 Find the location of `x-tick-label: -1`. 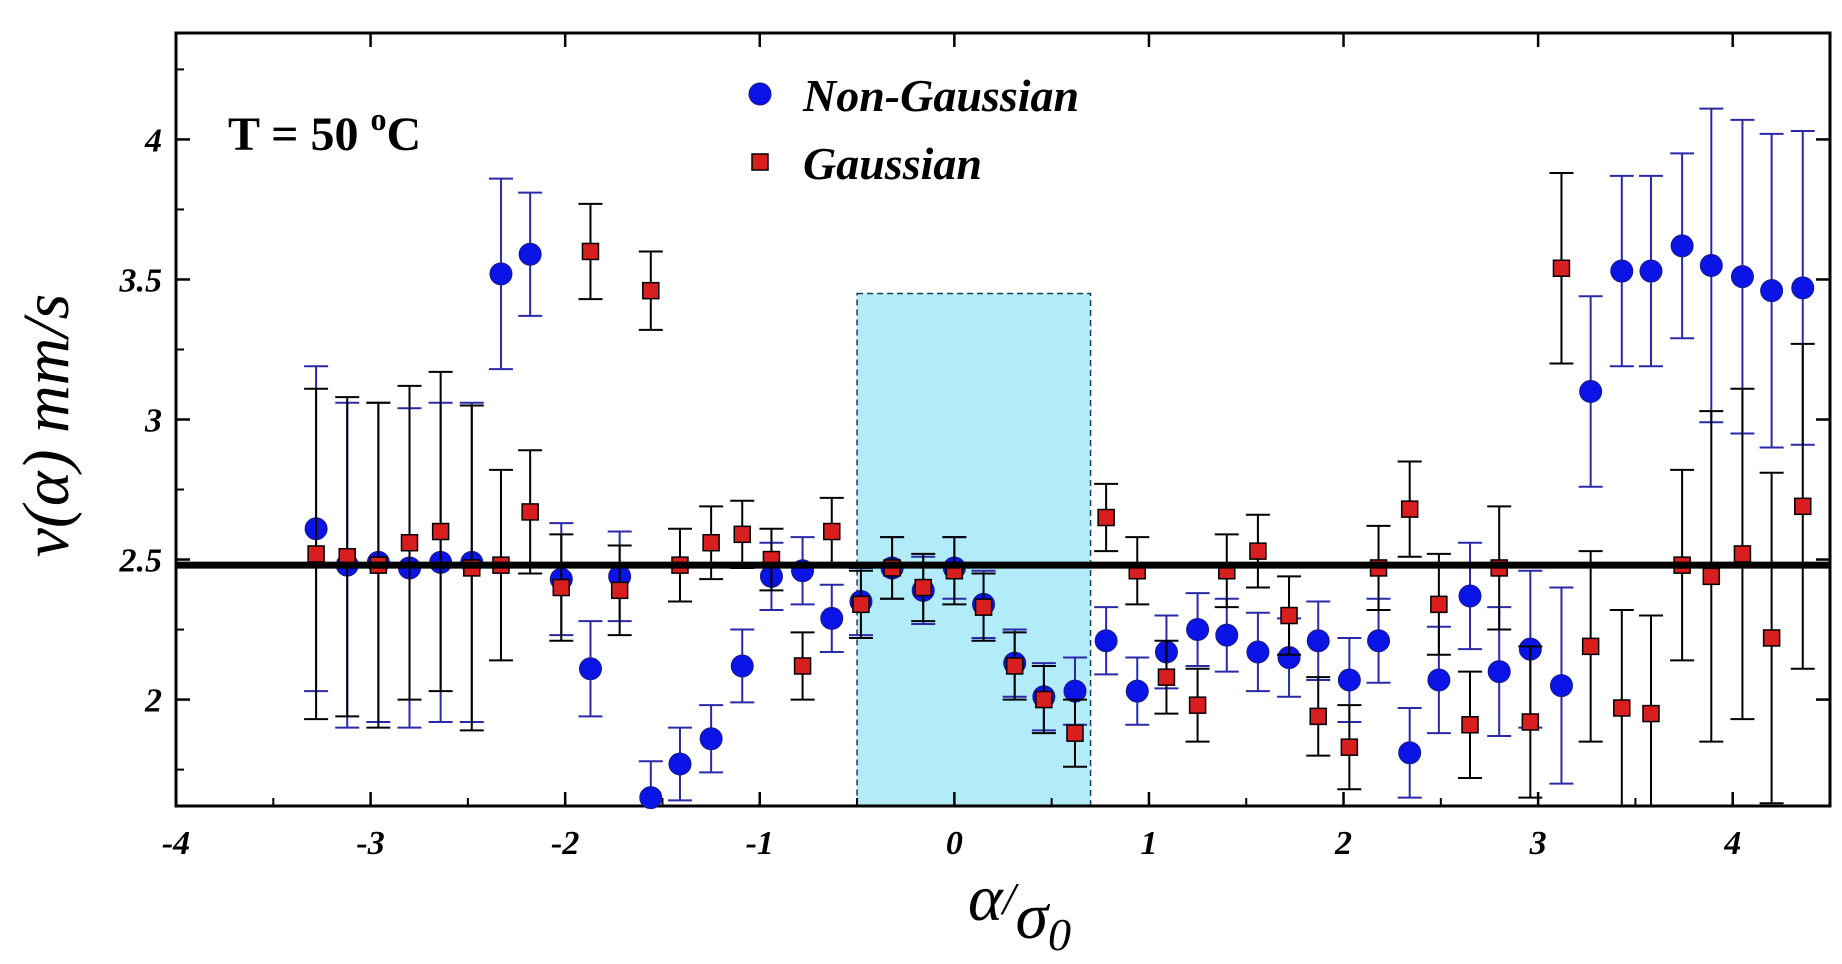

x-tick-label: -1 is located at coordinates (760, 843).